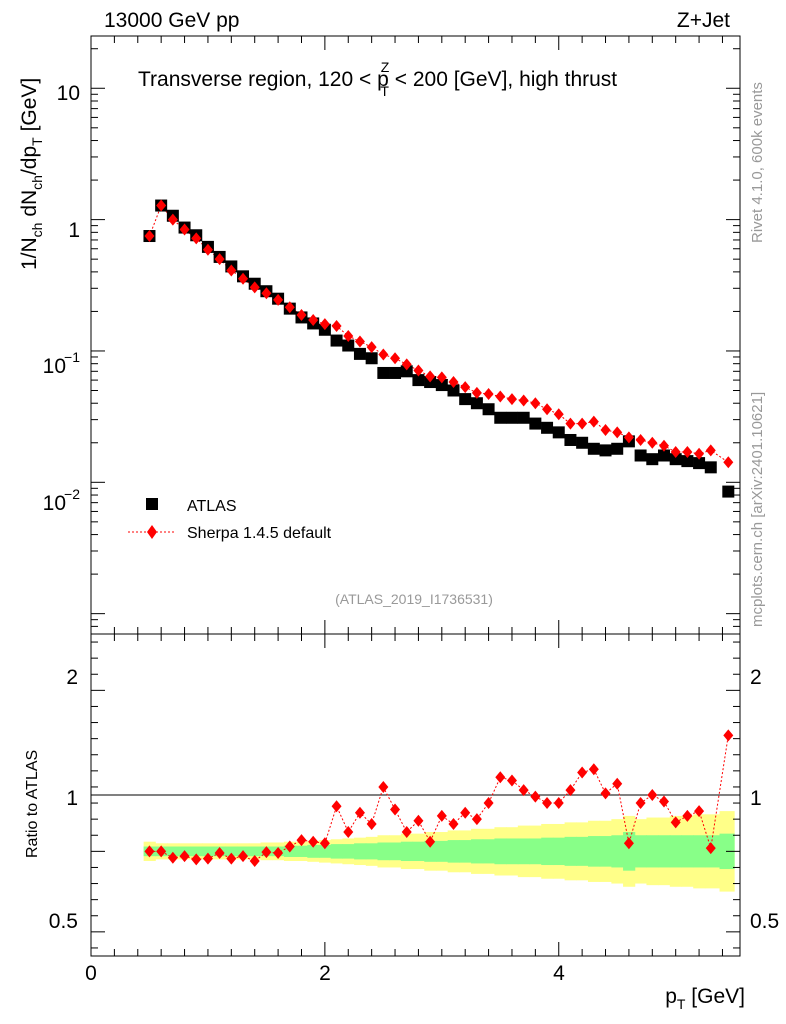  Describe the element at coordinates (62, 298) in the screenshot. I see `main-y-tick-labels: 10 1 10 −1 10 −2` at that location.